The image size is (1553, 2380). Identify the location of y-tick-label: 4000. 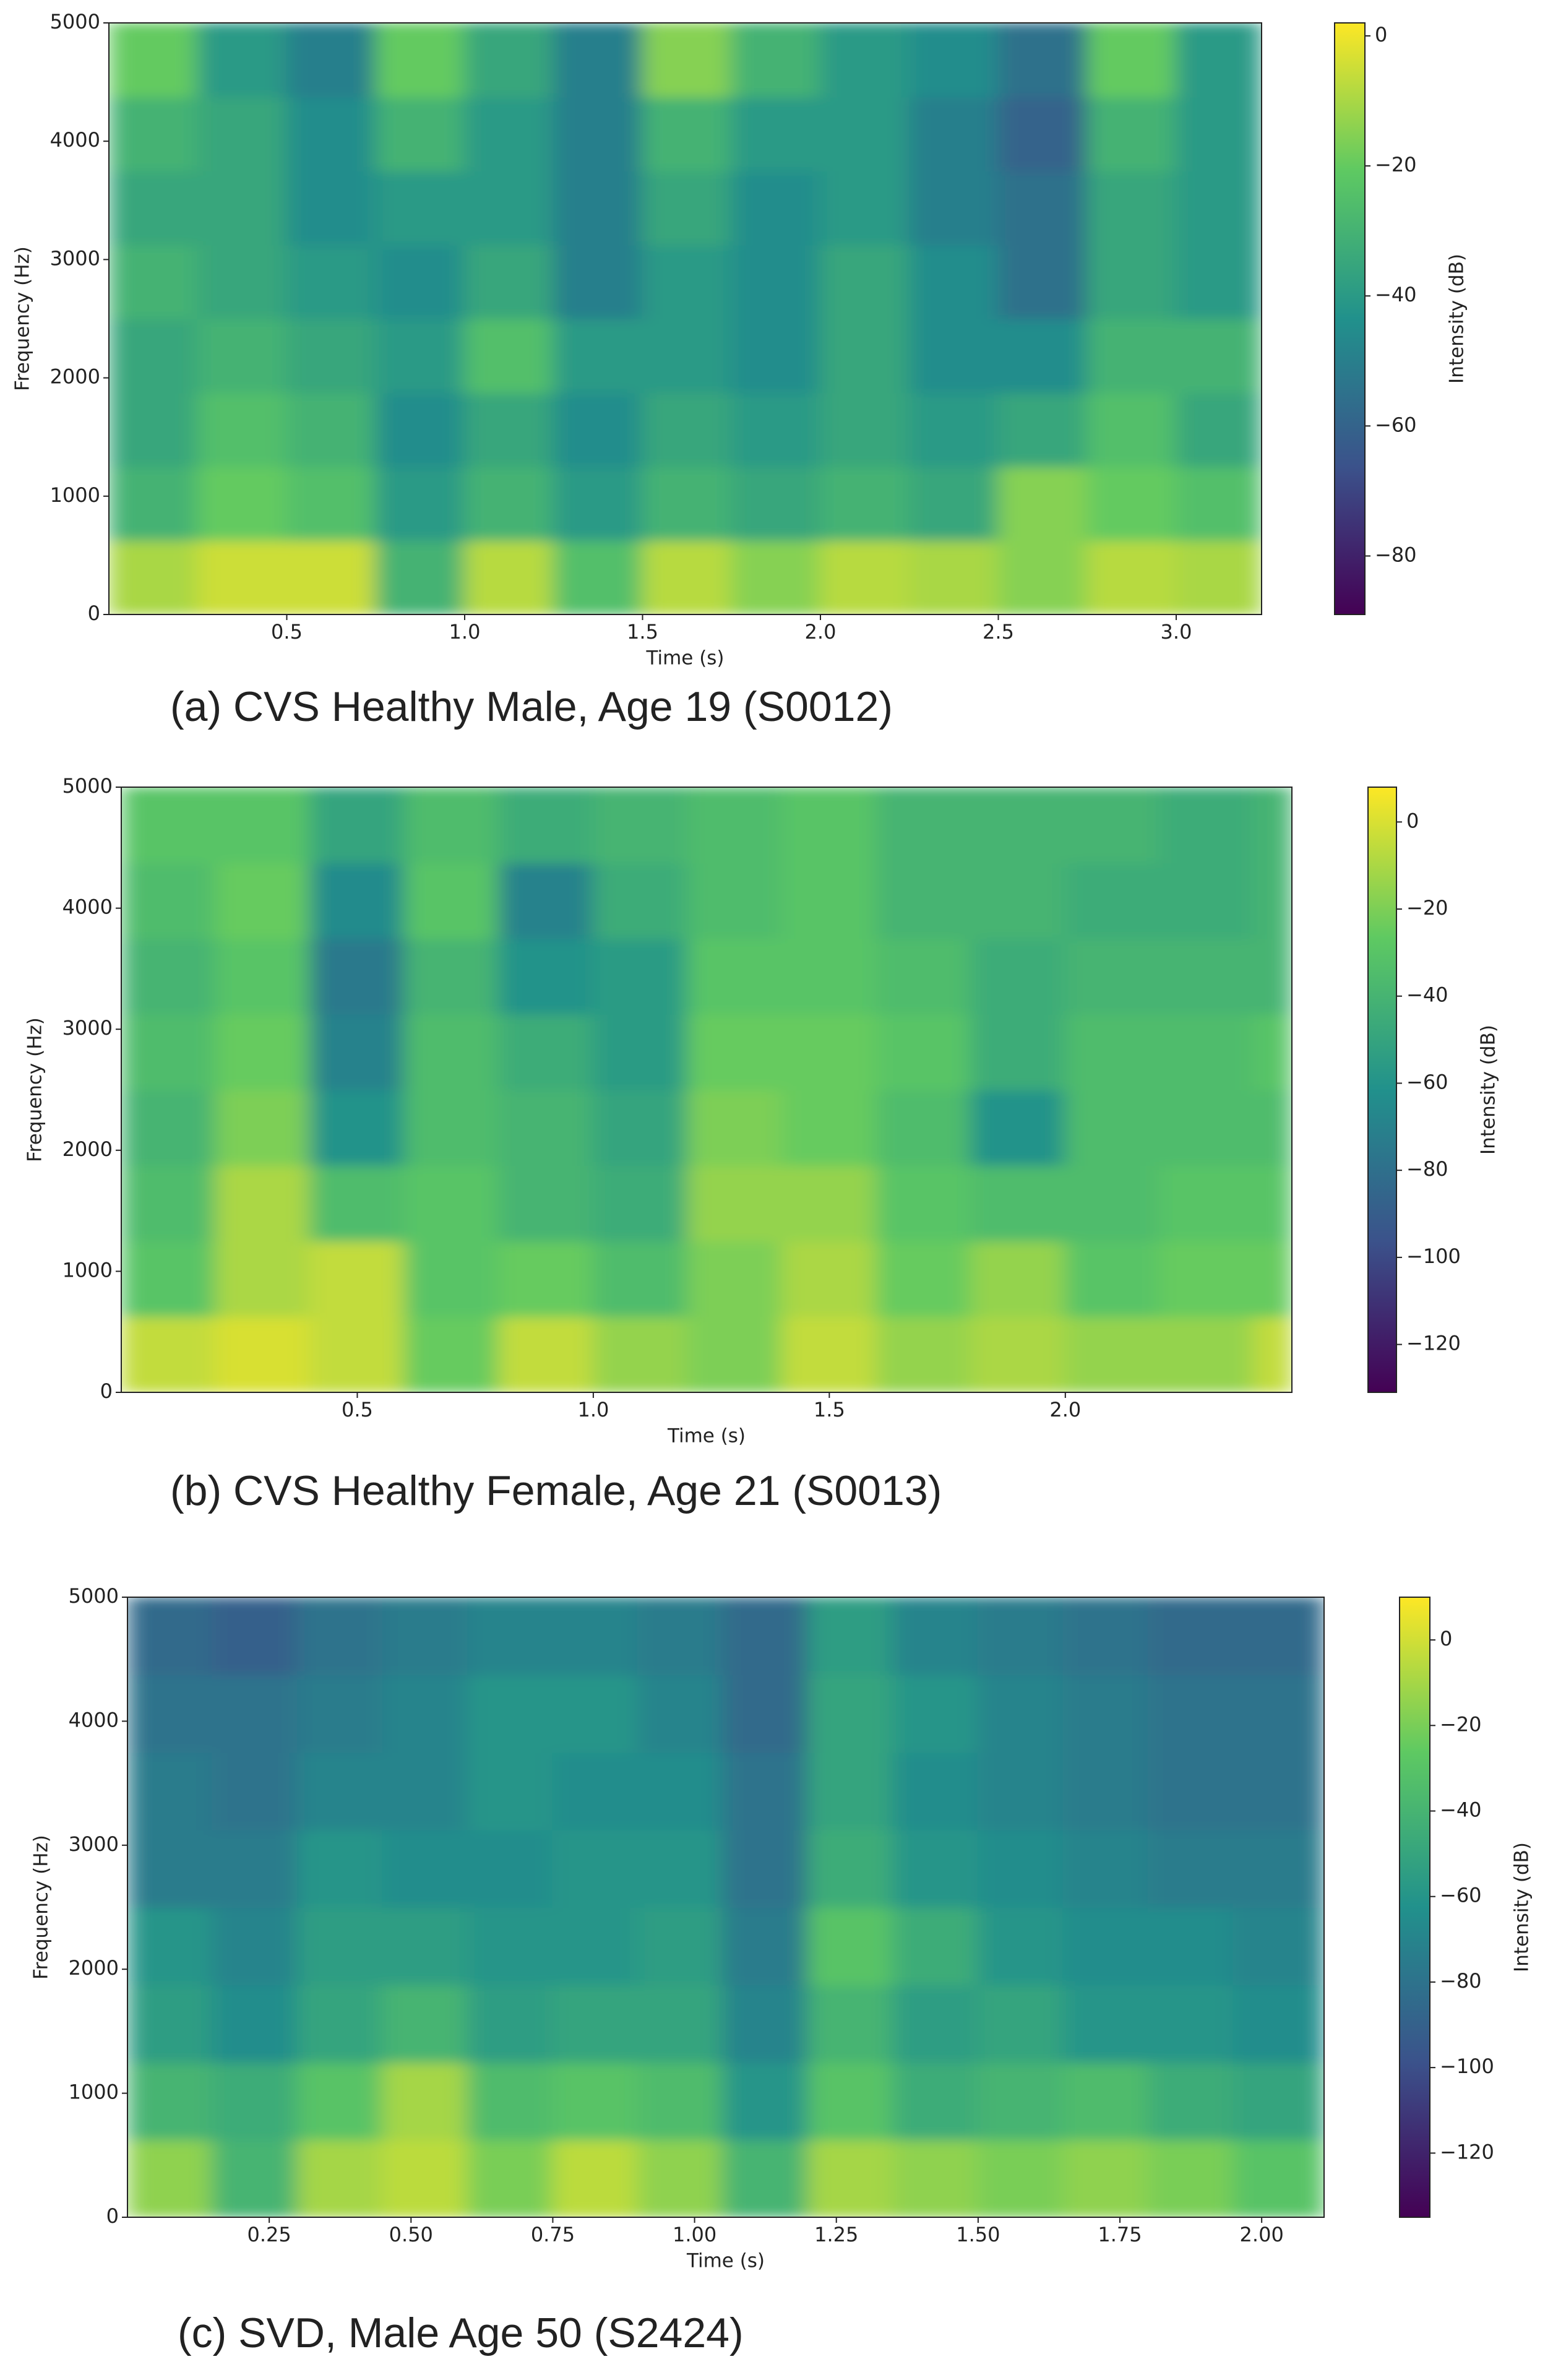
(94, 1720).